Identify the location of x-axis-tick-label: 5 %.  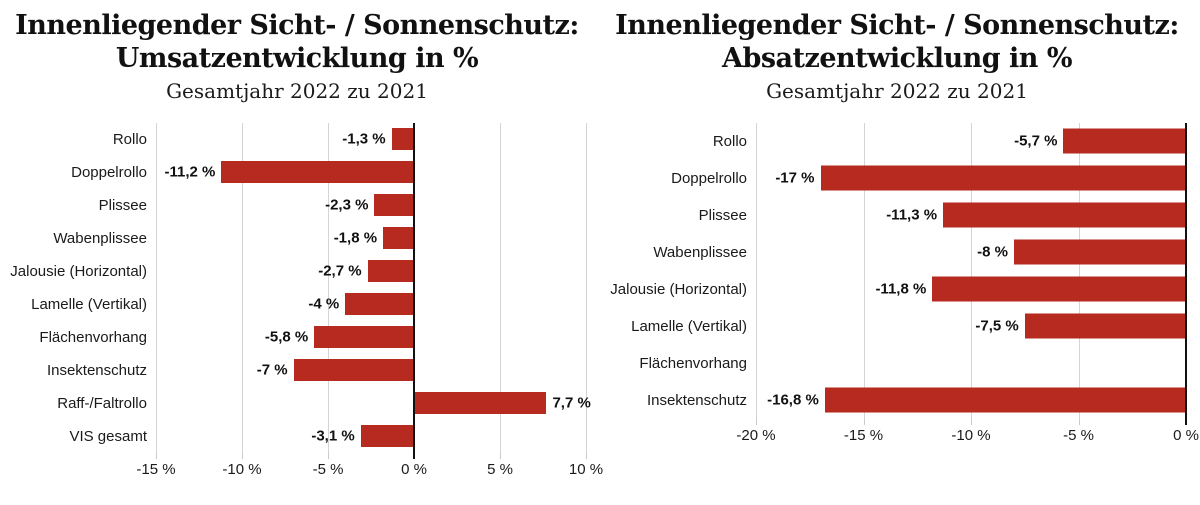
(500, 469).